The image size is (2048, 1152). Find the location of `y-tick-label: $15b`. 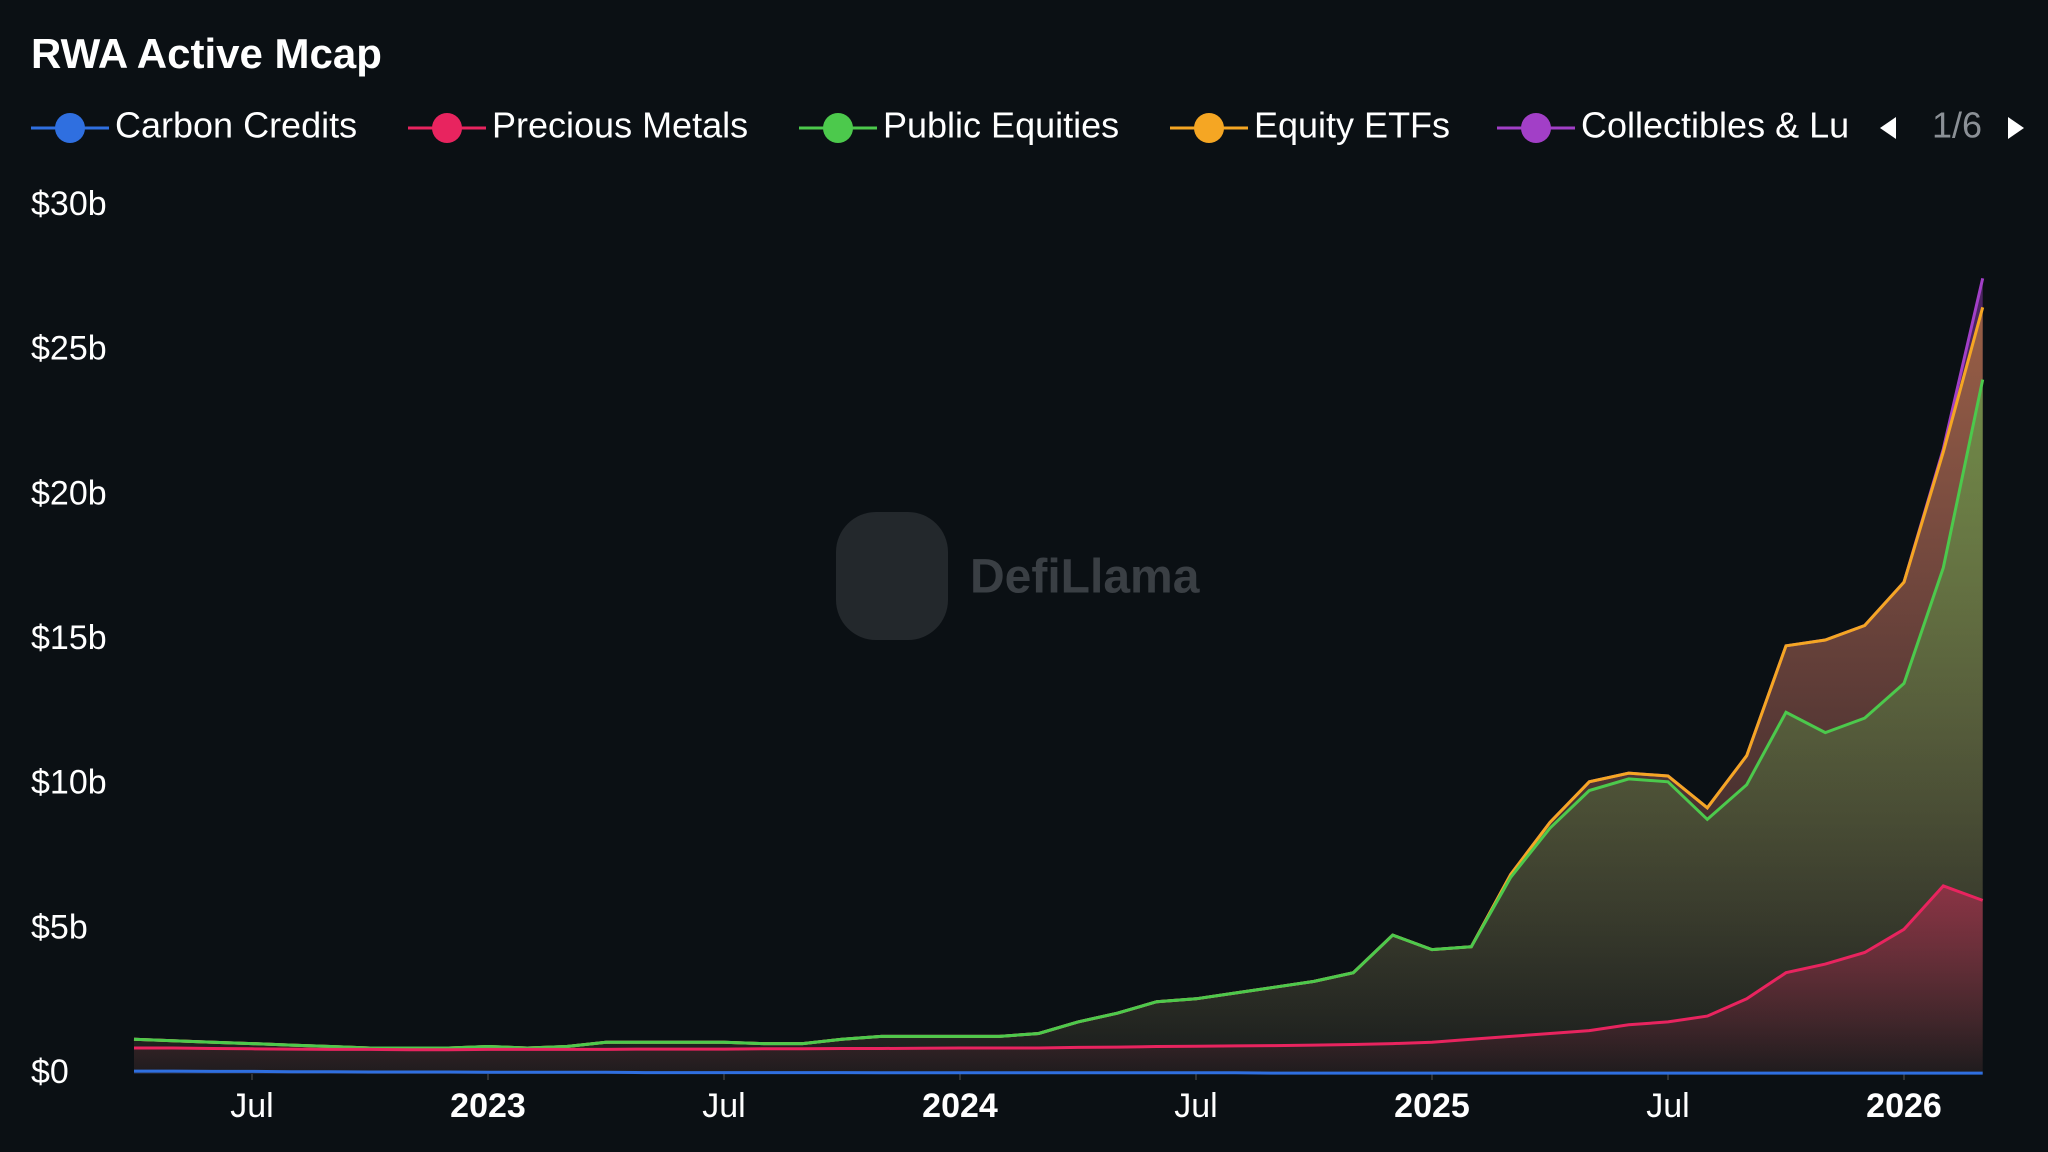

y-tick-label: $15b is located at coordinates (69, 638).